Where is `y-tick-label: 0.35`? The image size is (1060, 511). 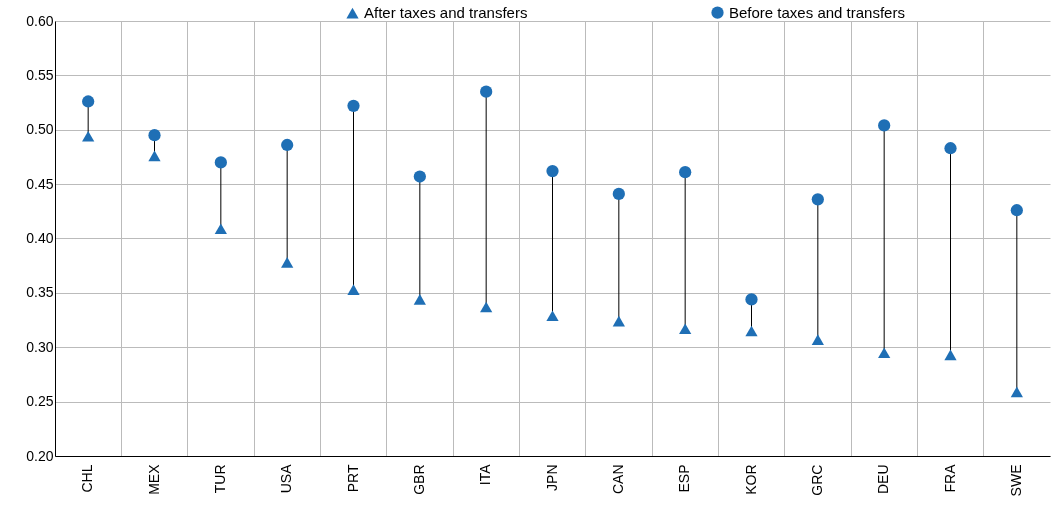
y-tick-label: 0.35 is located at coordinates (40, 292).